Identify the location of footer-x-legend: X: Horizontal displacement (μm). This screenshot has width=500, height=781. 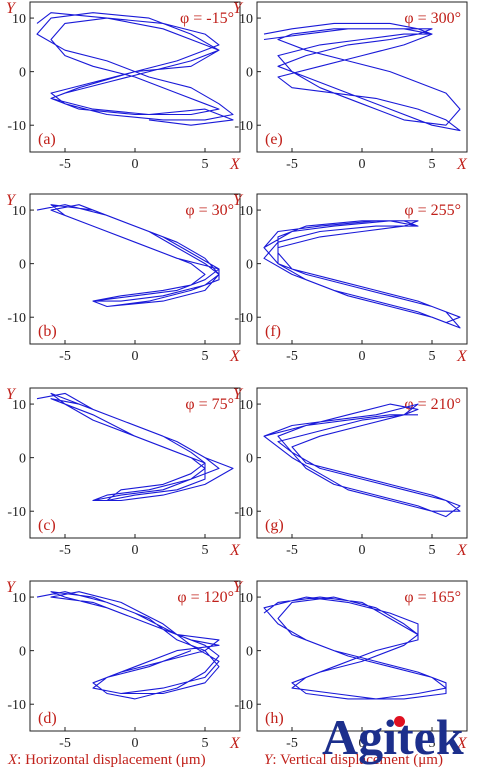
(107, 760).